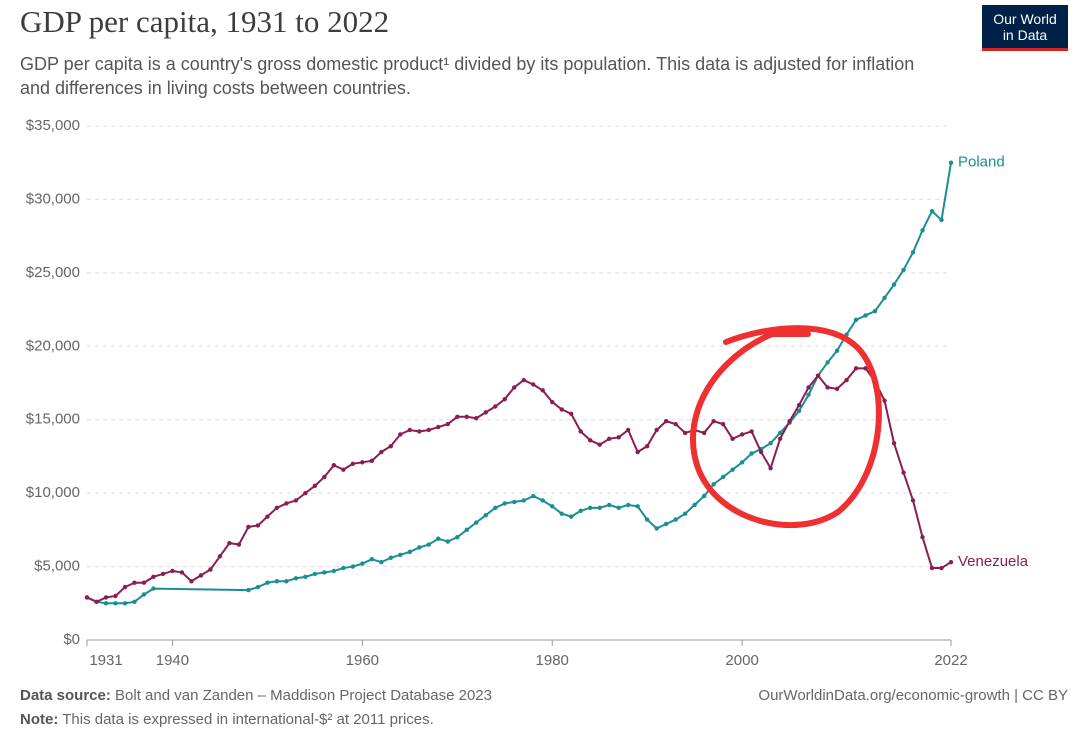 Image resolution: width=1088 pixels, height=732 pixels. I want to click on x-tick-label: 1940, so click(172, 660).